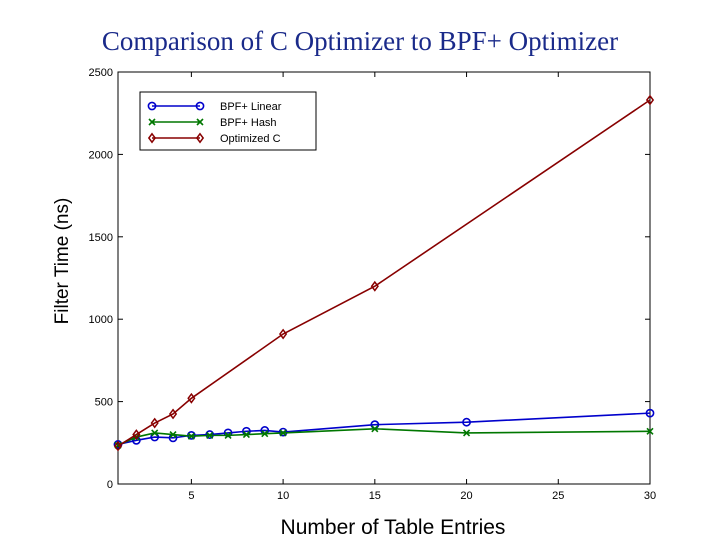 The image size is (720, 540). I want to click on y-tick-label: 0, so click(110, 485).